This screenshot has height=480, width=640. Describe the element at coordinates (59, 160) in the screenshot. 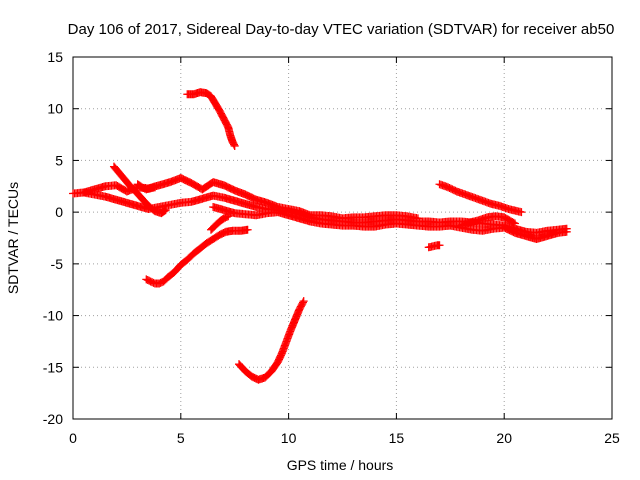

I see `y-tick-label: 5` at that location.